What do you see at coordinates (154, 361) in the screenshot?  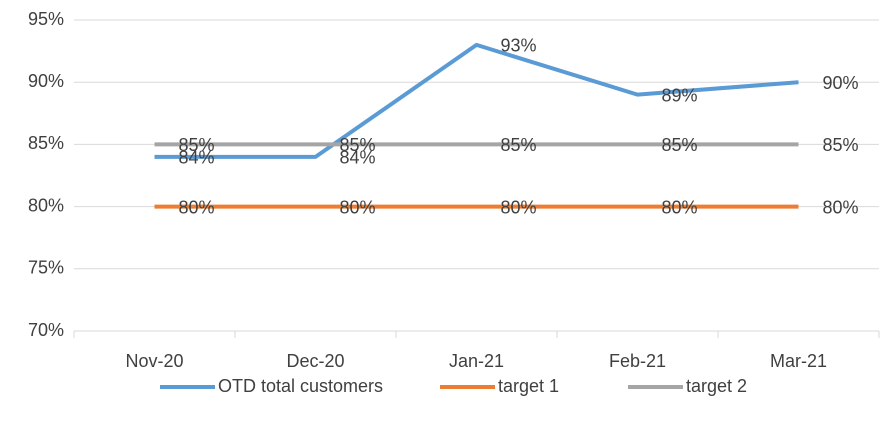 I see `x-tick-label: Nov-20` at bounding box center [154, 361].